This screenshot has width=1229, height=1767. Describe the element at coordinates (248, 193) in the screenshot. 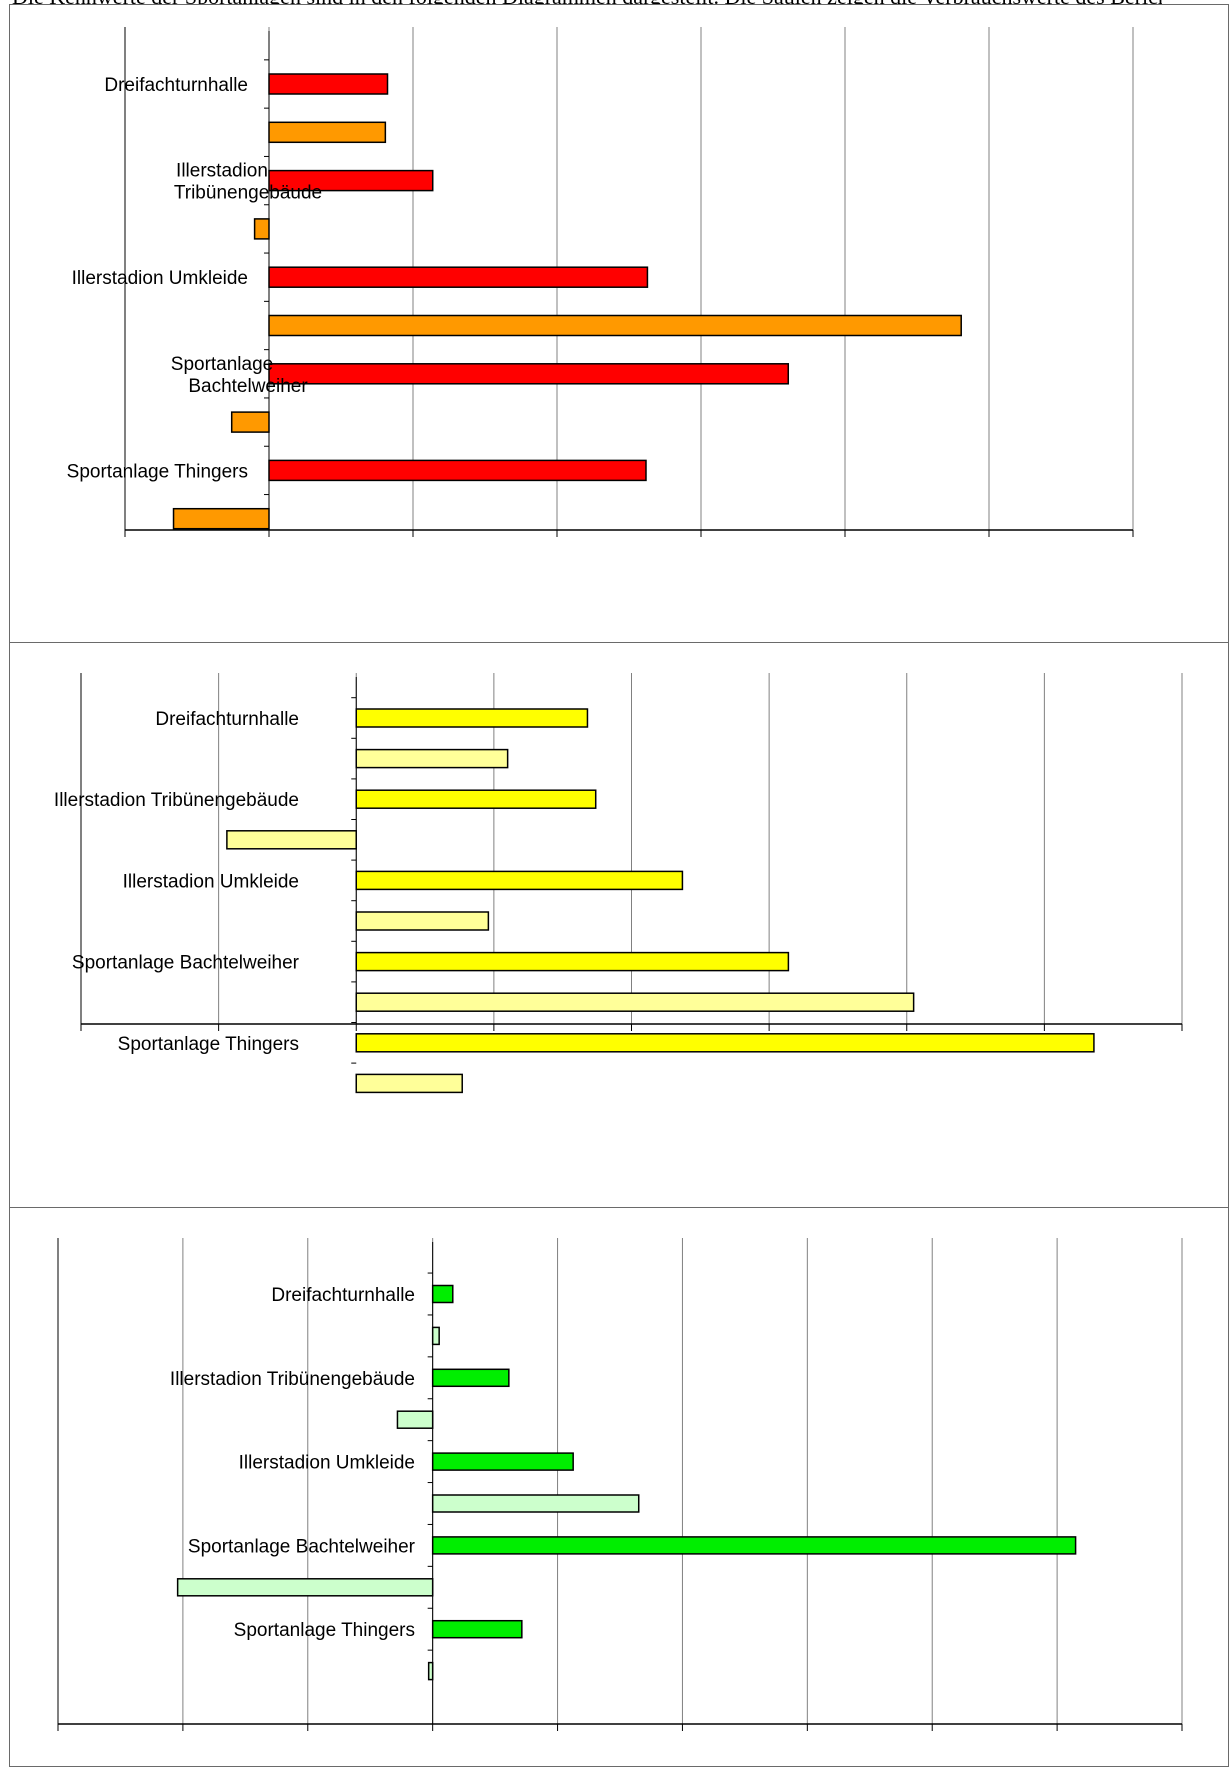

I see `category-label-line: Tribünengebäude` at that location.